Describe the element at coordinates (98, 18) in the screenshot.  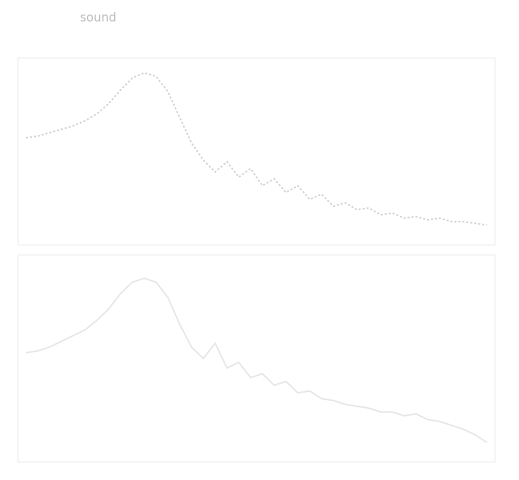
I see `chart-title: sound` at that location.